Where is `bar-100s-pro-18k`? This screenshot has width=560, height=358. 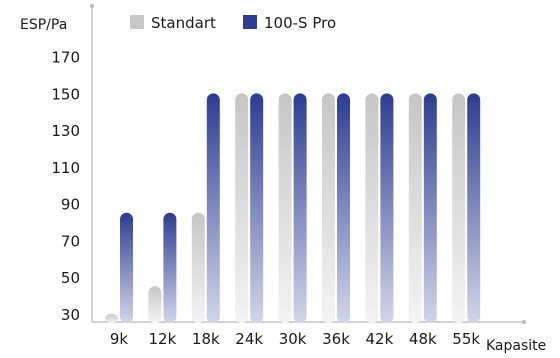
bar-100s-pro-18k is located at coordinates (213, 208).